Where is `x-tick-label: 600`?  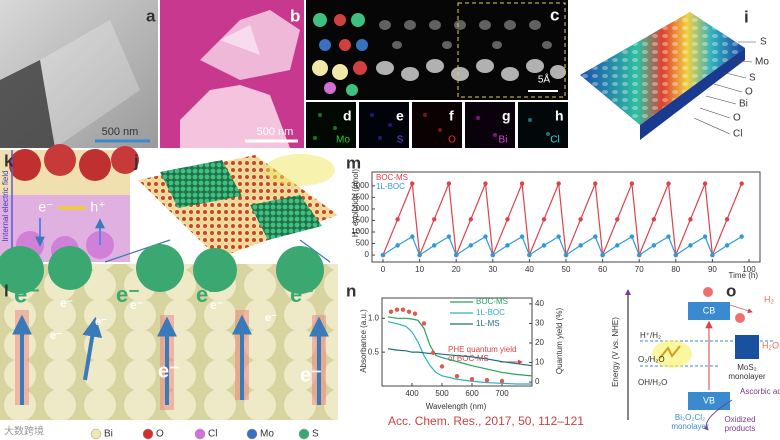
x-tick-label: 600 is located at coordinates (472, 393).